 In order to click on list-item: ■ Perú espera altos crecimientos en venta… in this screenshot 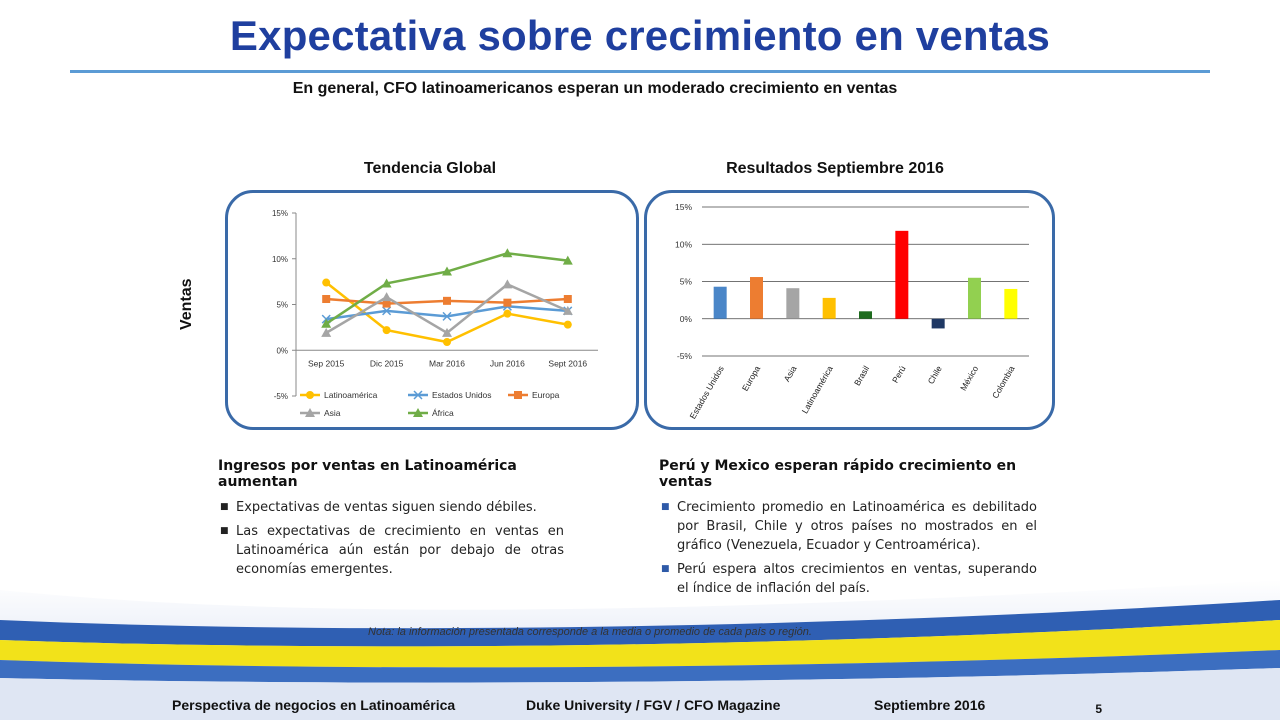, I will do `click(848, 579)`.